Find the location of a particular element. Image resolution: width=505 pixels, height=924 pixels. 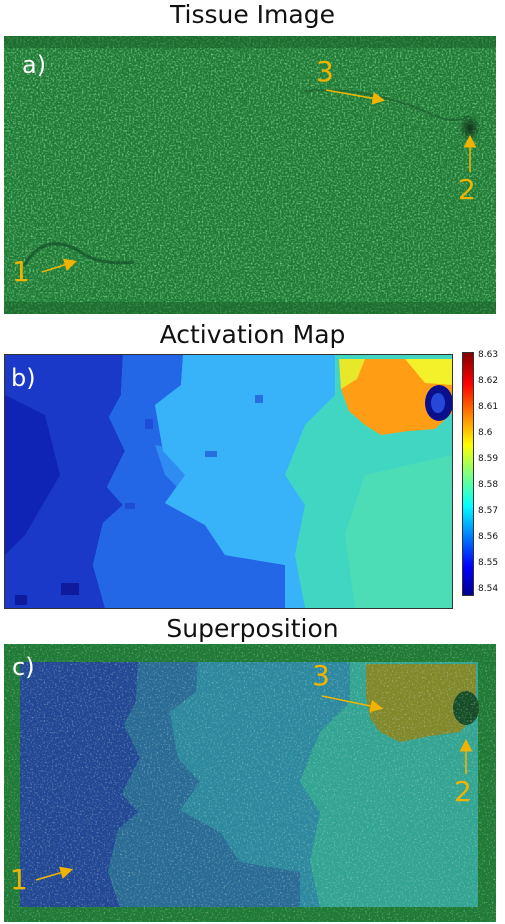

colorbar-tick: 8.63 is located at coordinates (488, 355).